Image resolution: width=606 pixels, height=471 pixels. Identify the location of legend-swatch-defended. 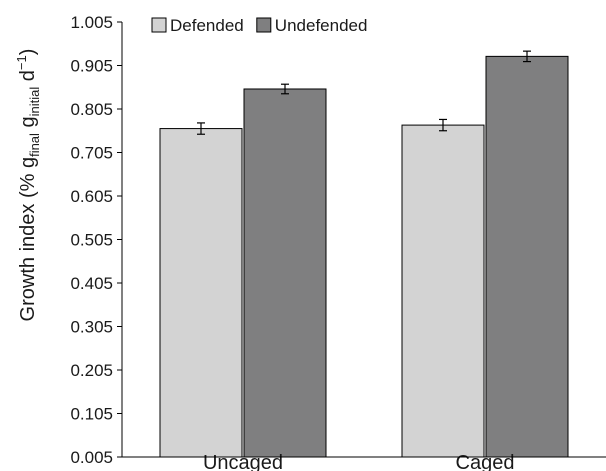
(159, 25).